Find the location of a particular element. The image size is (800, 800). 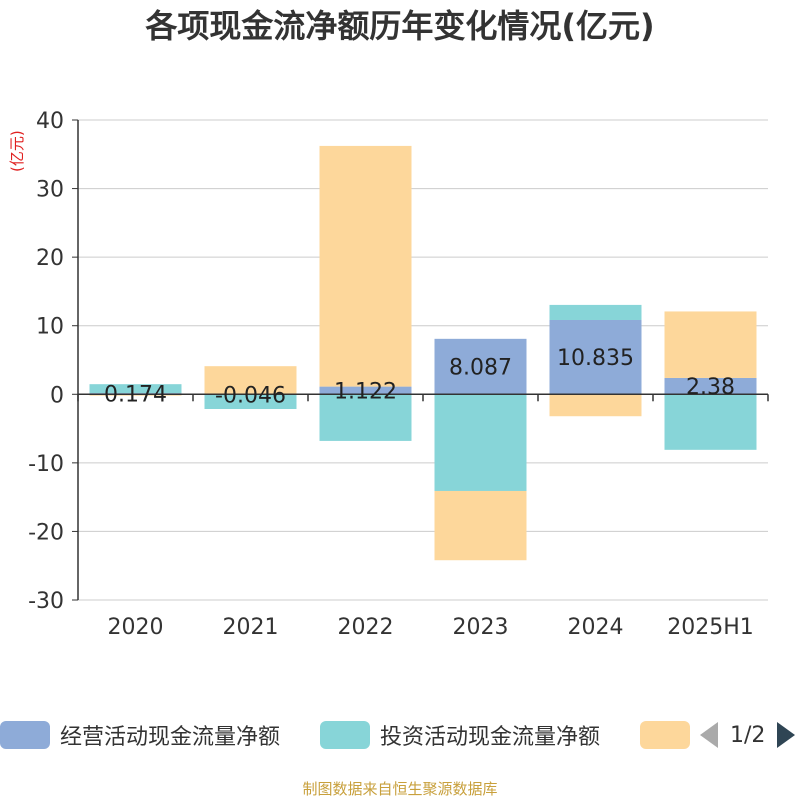

data-label-2021: -0.046 is located at coordinates (250, 395).